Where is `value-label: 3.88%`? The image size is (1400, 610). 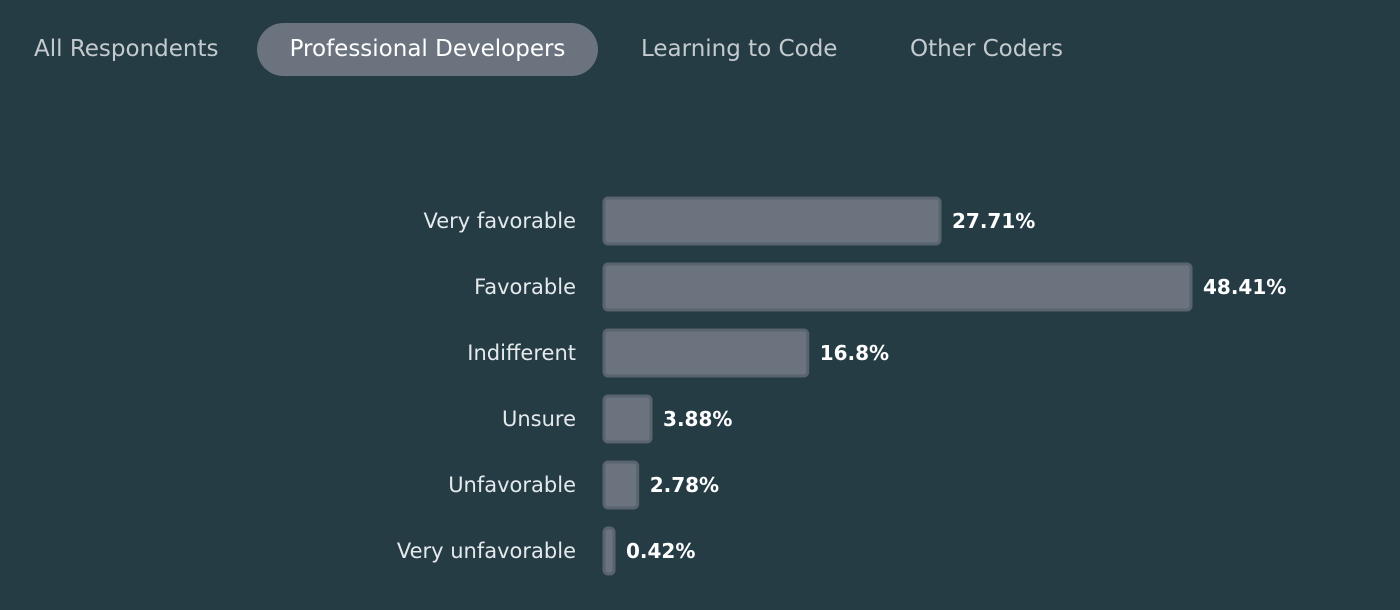 value-label: 3.88% is located at coordinates (697, 419).